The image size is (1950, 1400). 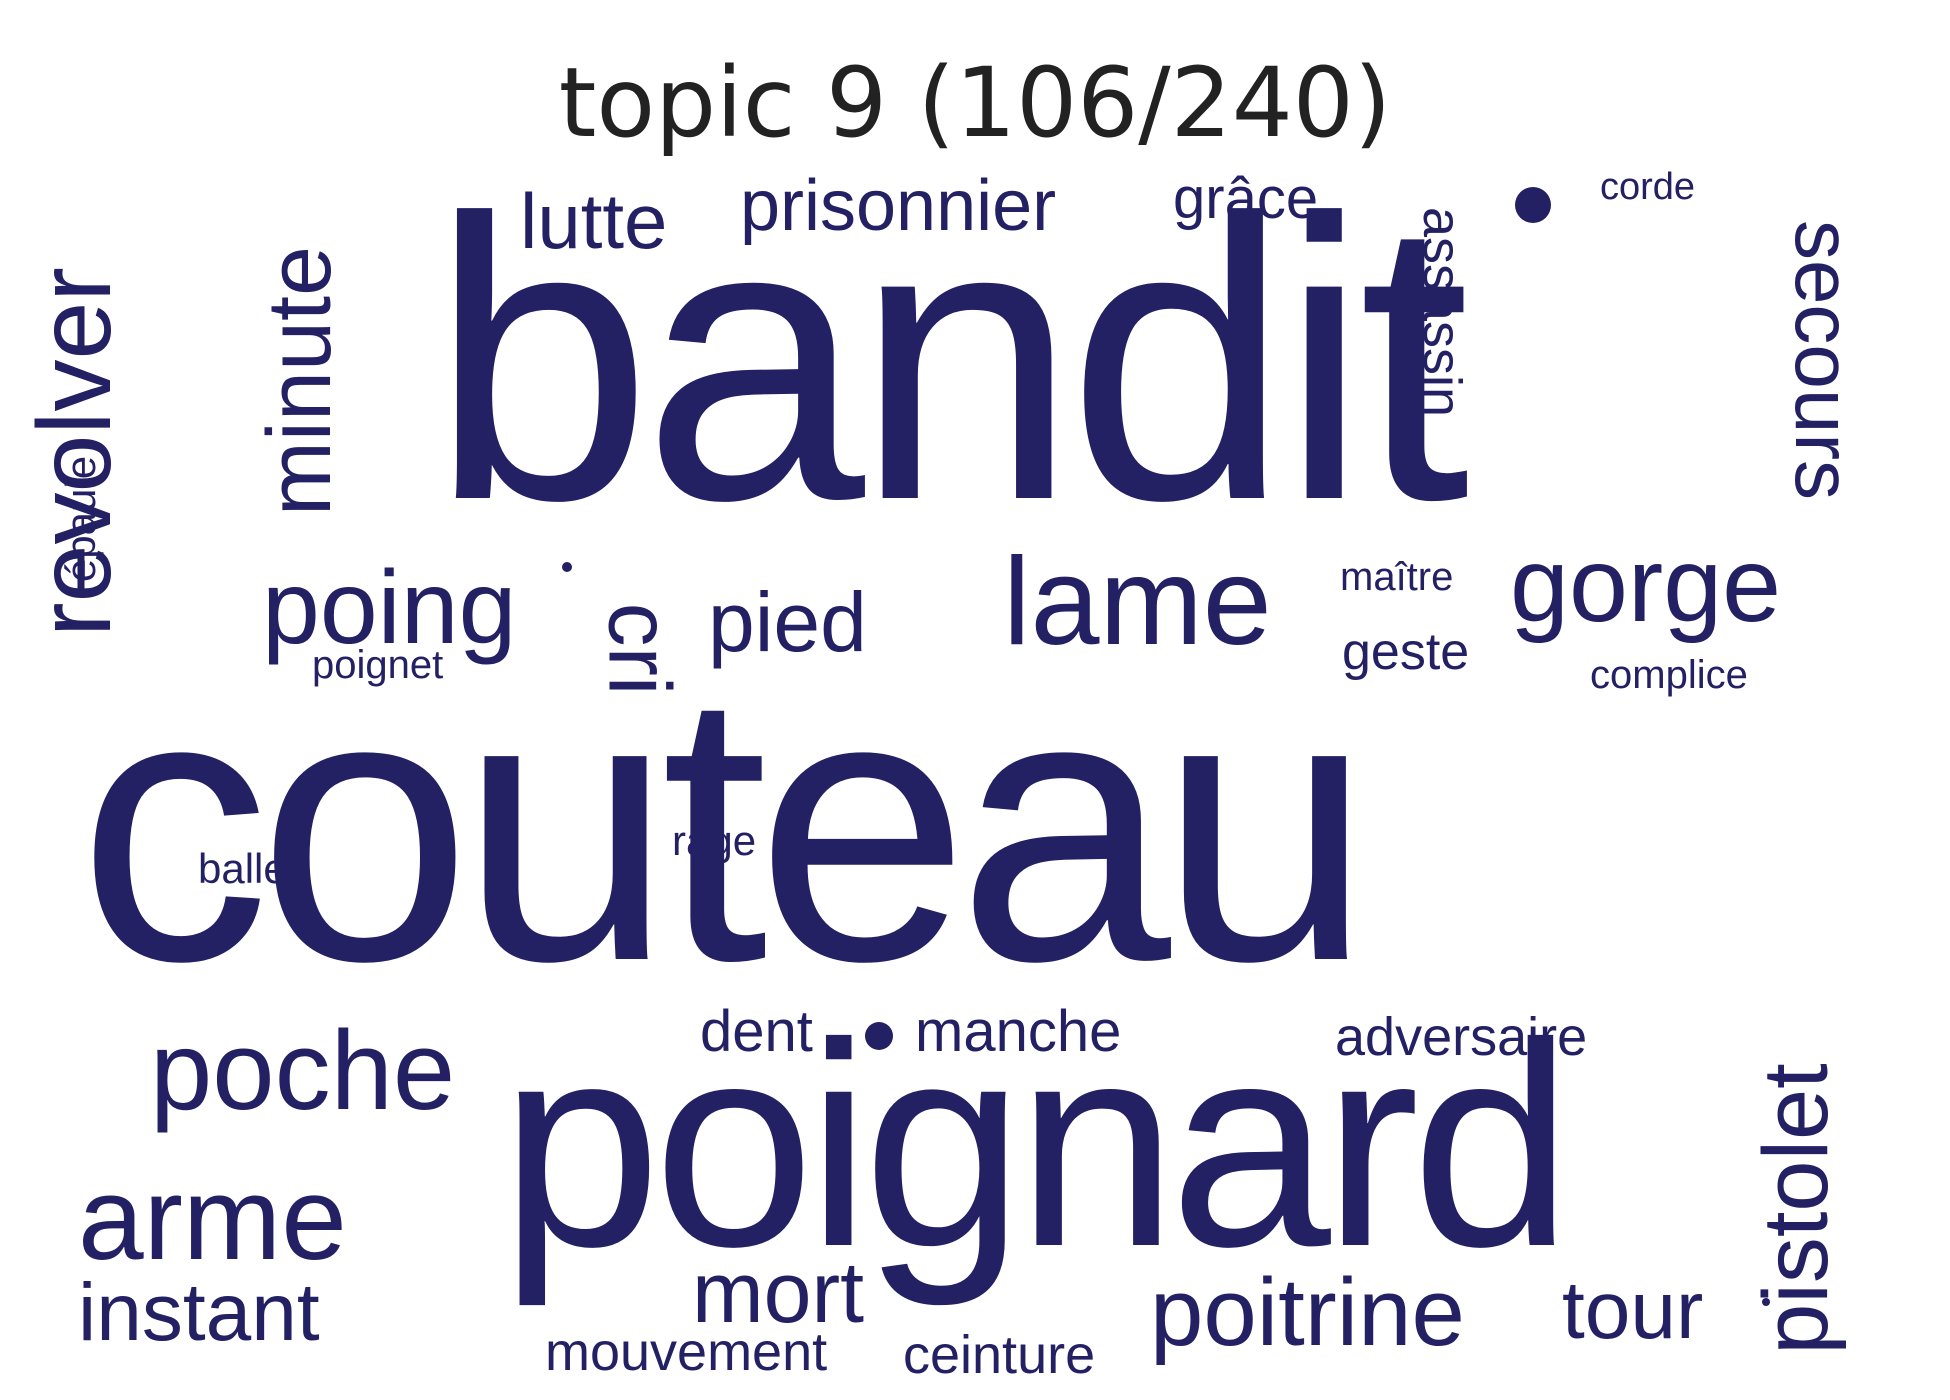 What do you see at coordinates (1018, 1031) in the screenshot?
I see `word-manche: manche` at bounding box center [1018, 1031].